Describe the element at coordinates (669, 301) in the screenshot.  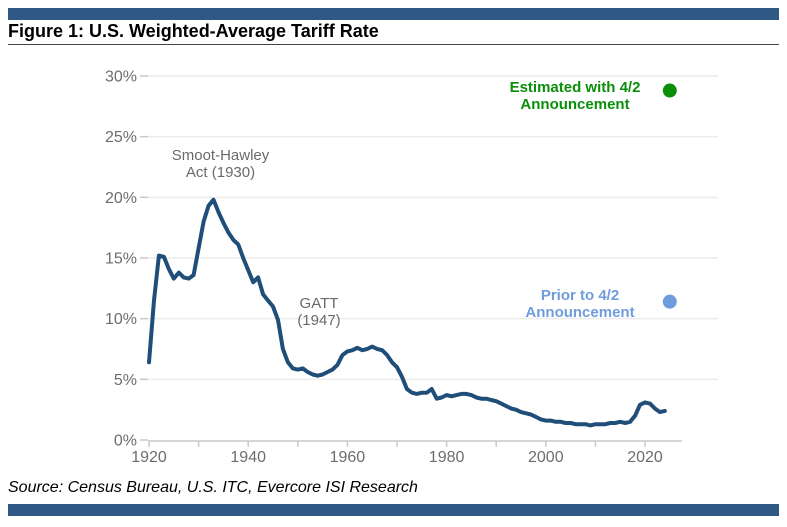
I see `prior-4-2-dot` at that location.